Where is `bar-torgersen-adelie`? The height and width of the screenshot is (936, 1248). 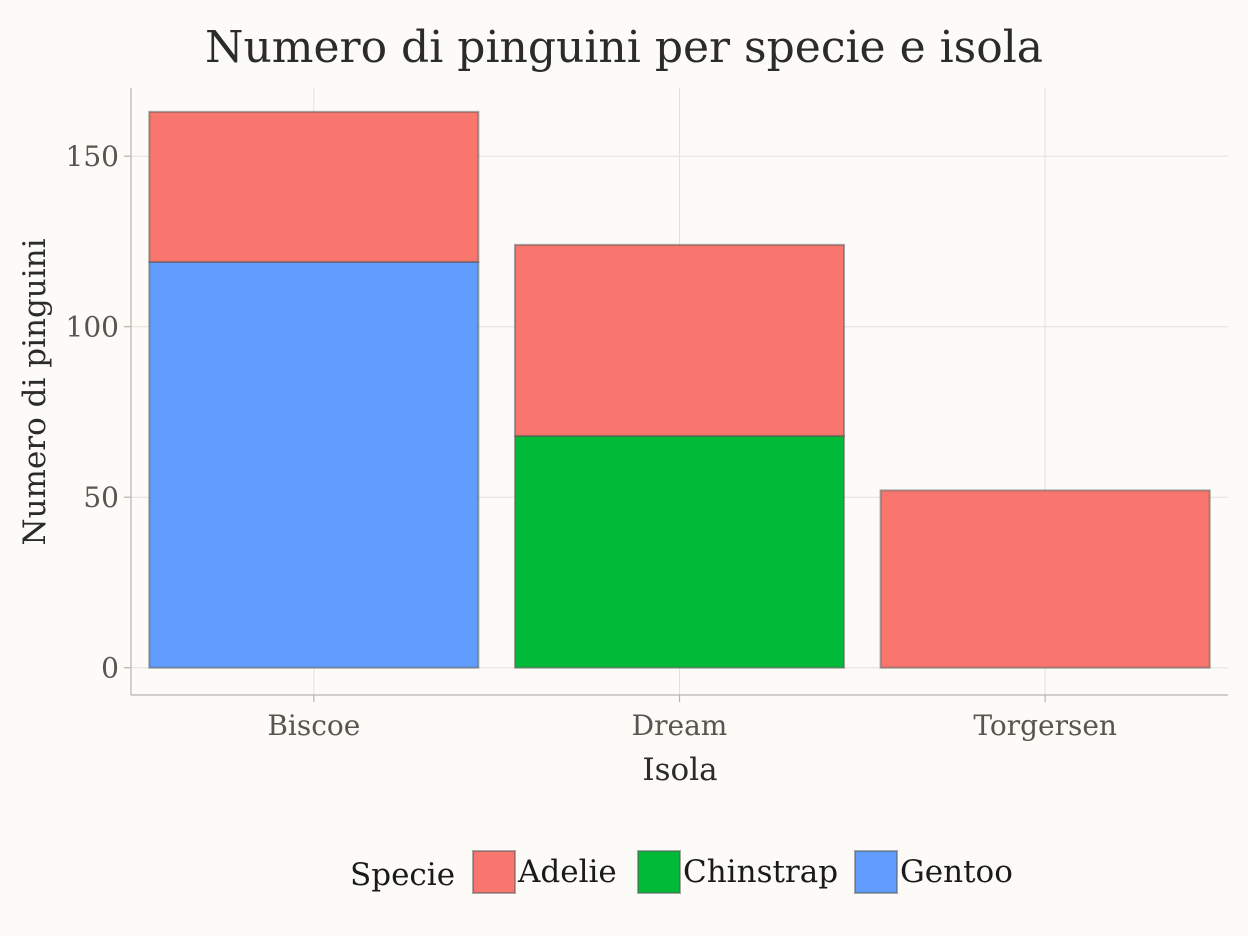 bar-torgersen-adelie is located at coordinates (1045, 579).